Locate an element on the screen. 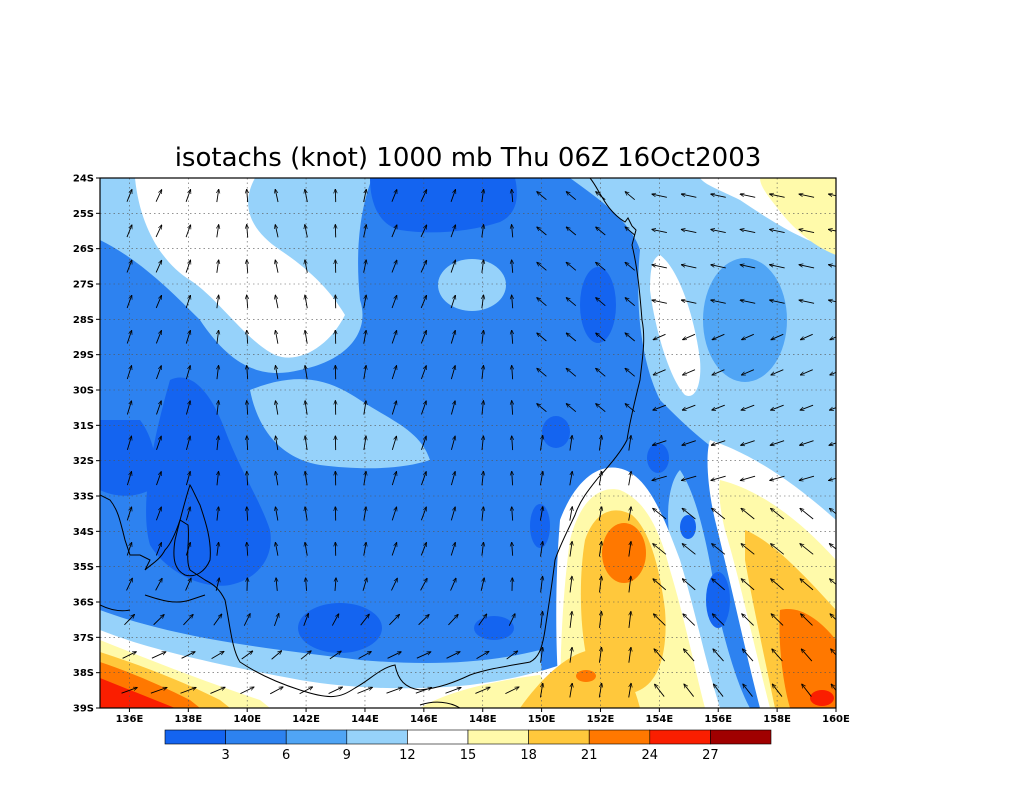 The image size is (1024, 800). x-tick-label: 144E is located at coordinates (365, 719).